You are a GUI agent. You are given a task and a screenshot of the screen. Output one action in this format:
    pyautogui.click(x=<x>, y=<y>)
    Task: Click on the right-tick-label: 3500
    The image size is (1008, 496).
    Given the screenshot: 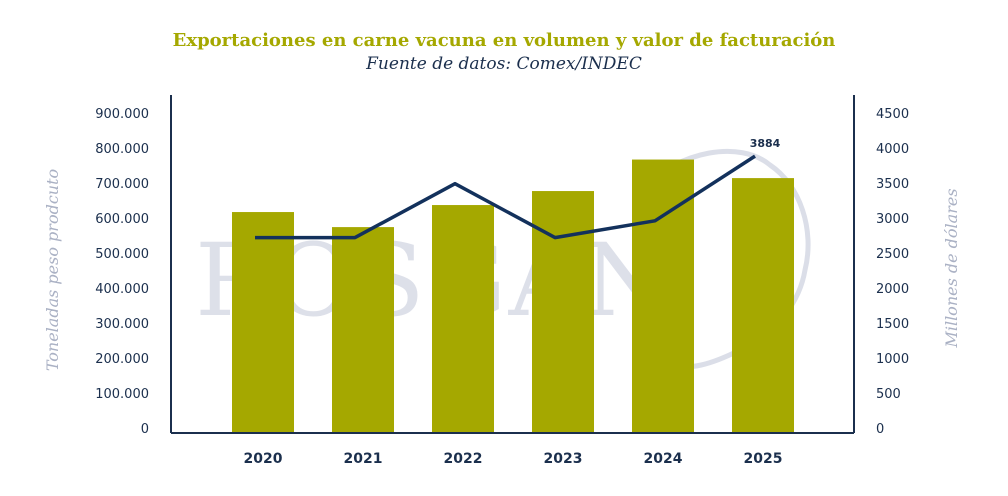 What is the action you would take?
    pyautogui.click(x=892, y=184)
    